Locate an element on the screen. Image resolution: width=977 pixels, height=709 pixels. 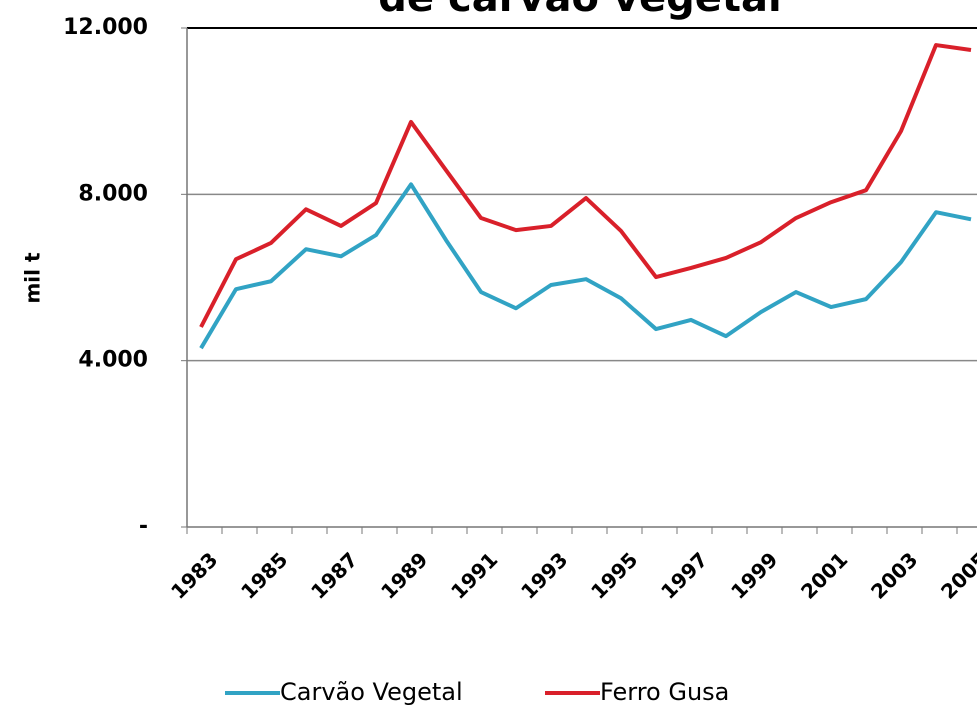
x-tick-label: 1995 is located at coordinates (614, 575).